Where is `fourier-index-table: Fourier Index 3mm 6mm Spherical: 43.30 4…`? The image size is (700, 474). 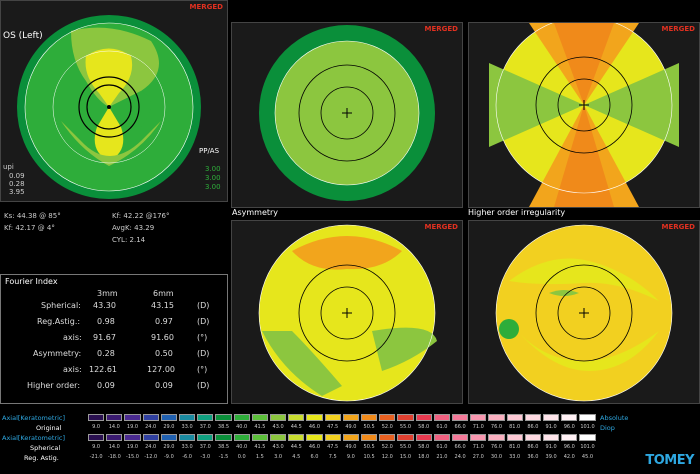
fourier-index-table: Fourier Index 3mm 6mm Spherical: 43.30 4… is located at coordinates (114, 339).